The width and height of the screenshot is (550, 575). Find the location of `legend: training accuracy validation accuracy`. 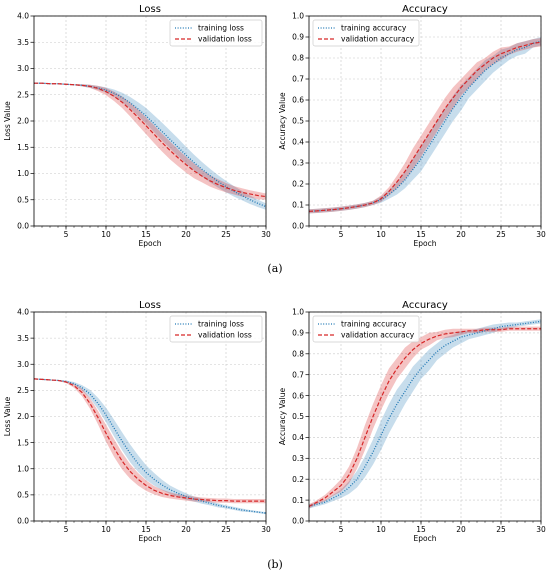

legend: training accuracy validation accuracy is located at coordinates (366, 329).